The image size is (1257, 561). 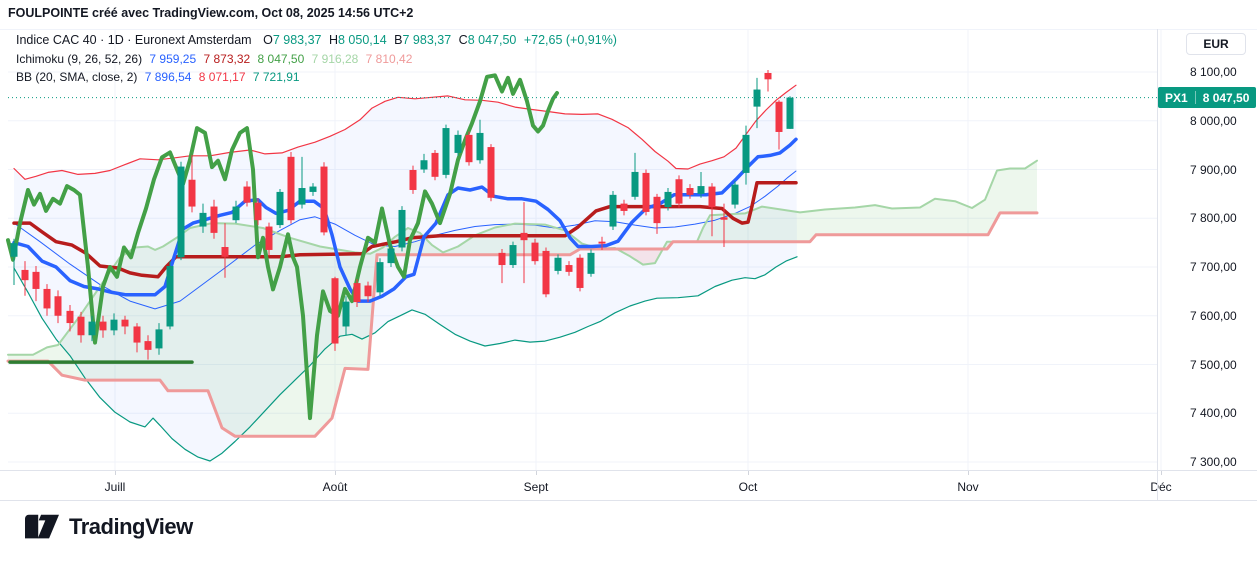 I want to click on ohlc-open-label: O, so click(x=268, y=40).